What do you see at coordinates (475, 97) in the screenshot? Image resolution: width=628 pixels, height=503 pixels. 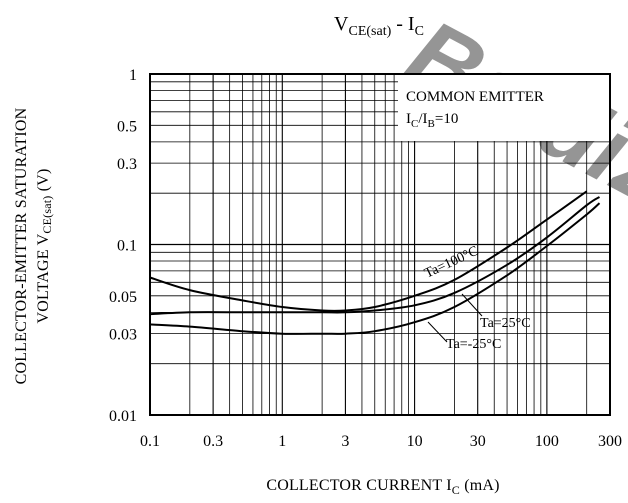 I see `annotation-common-emitter: COMMON EMITTER` at bounding box center [475, 97].